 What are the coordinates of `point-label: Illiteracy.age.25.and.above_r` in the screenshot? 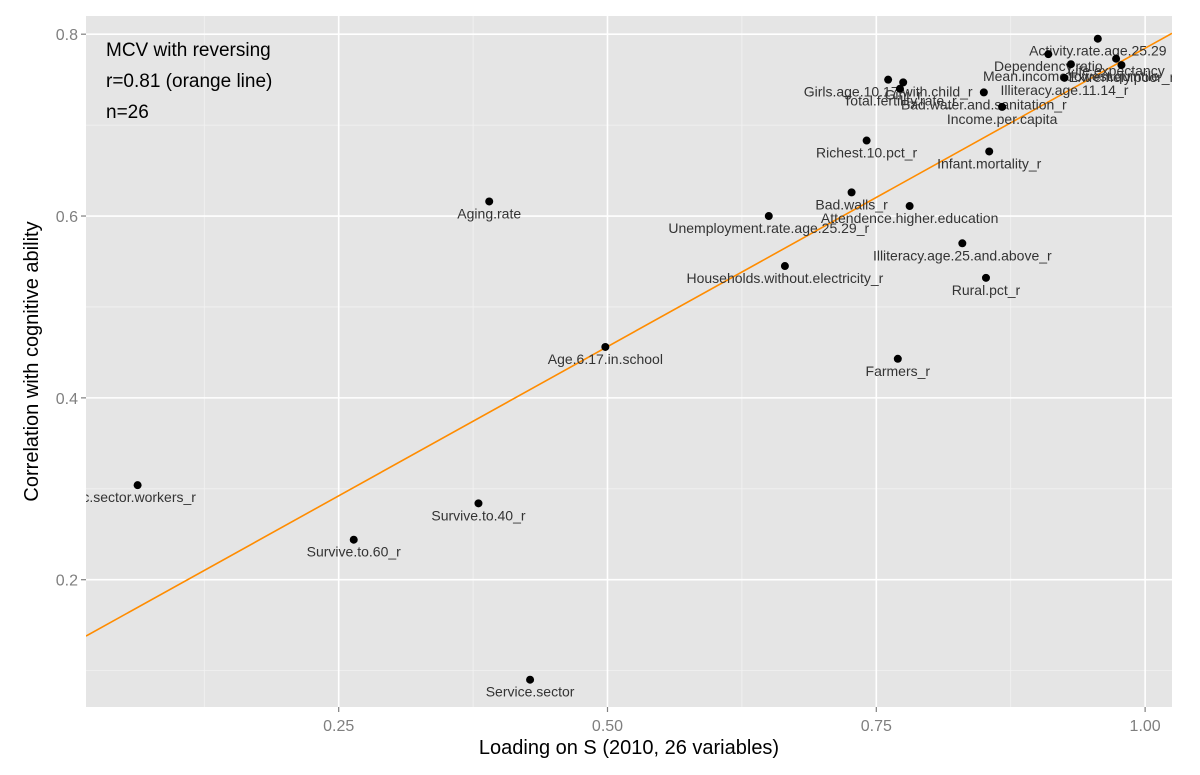 It's located at (962, 255).